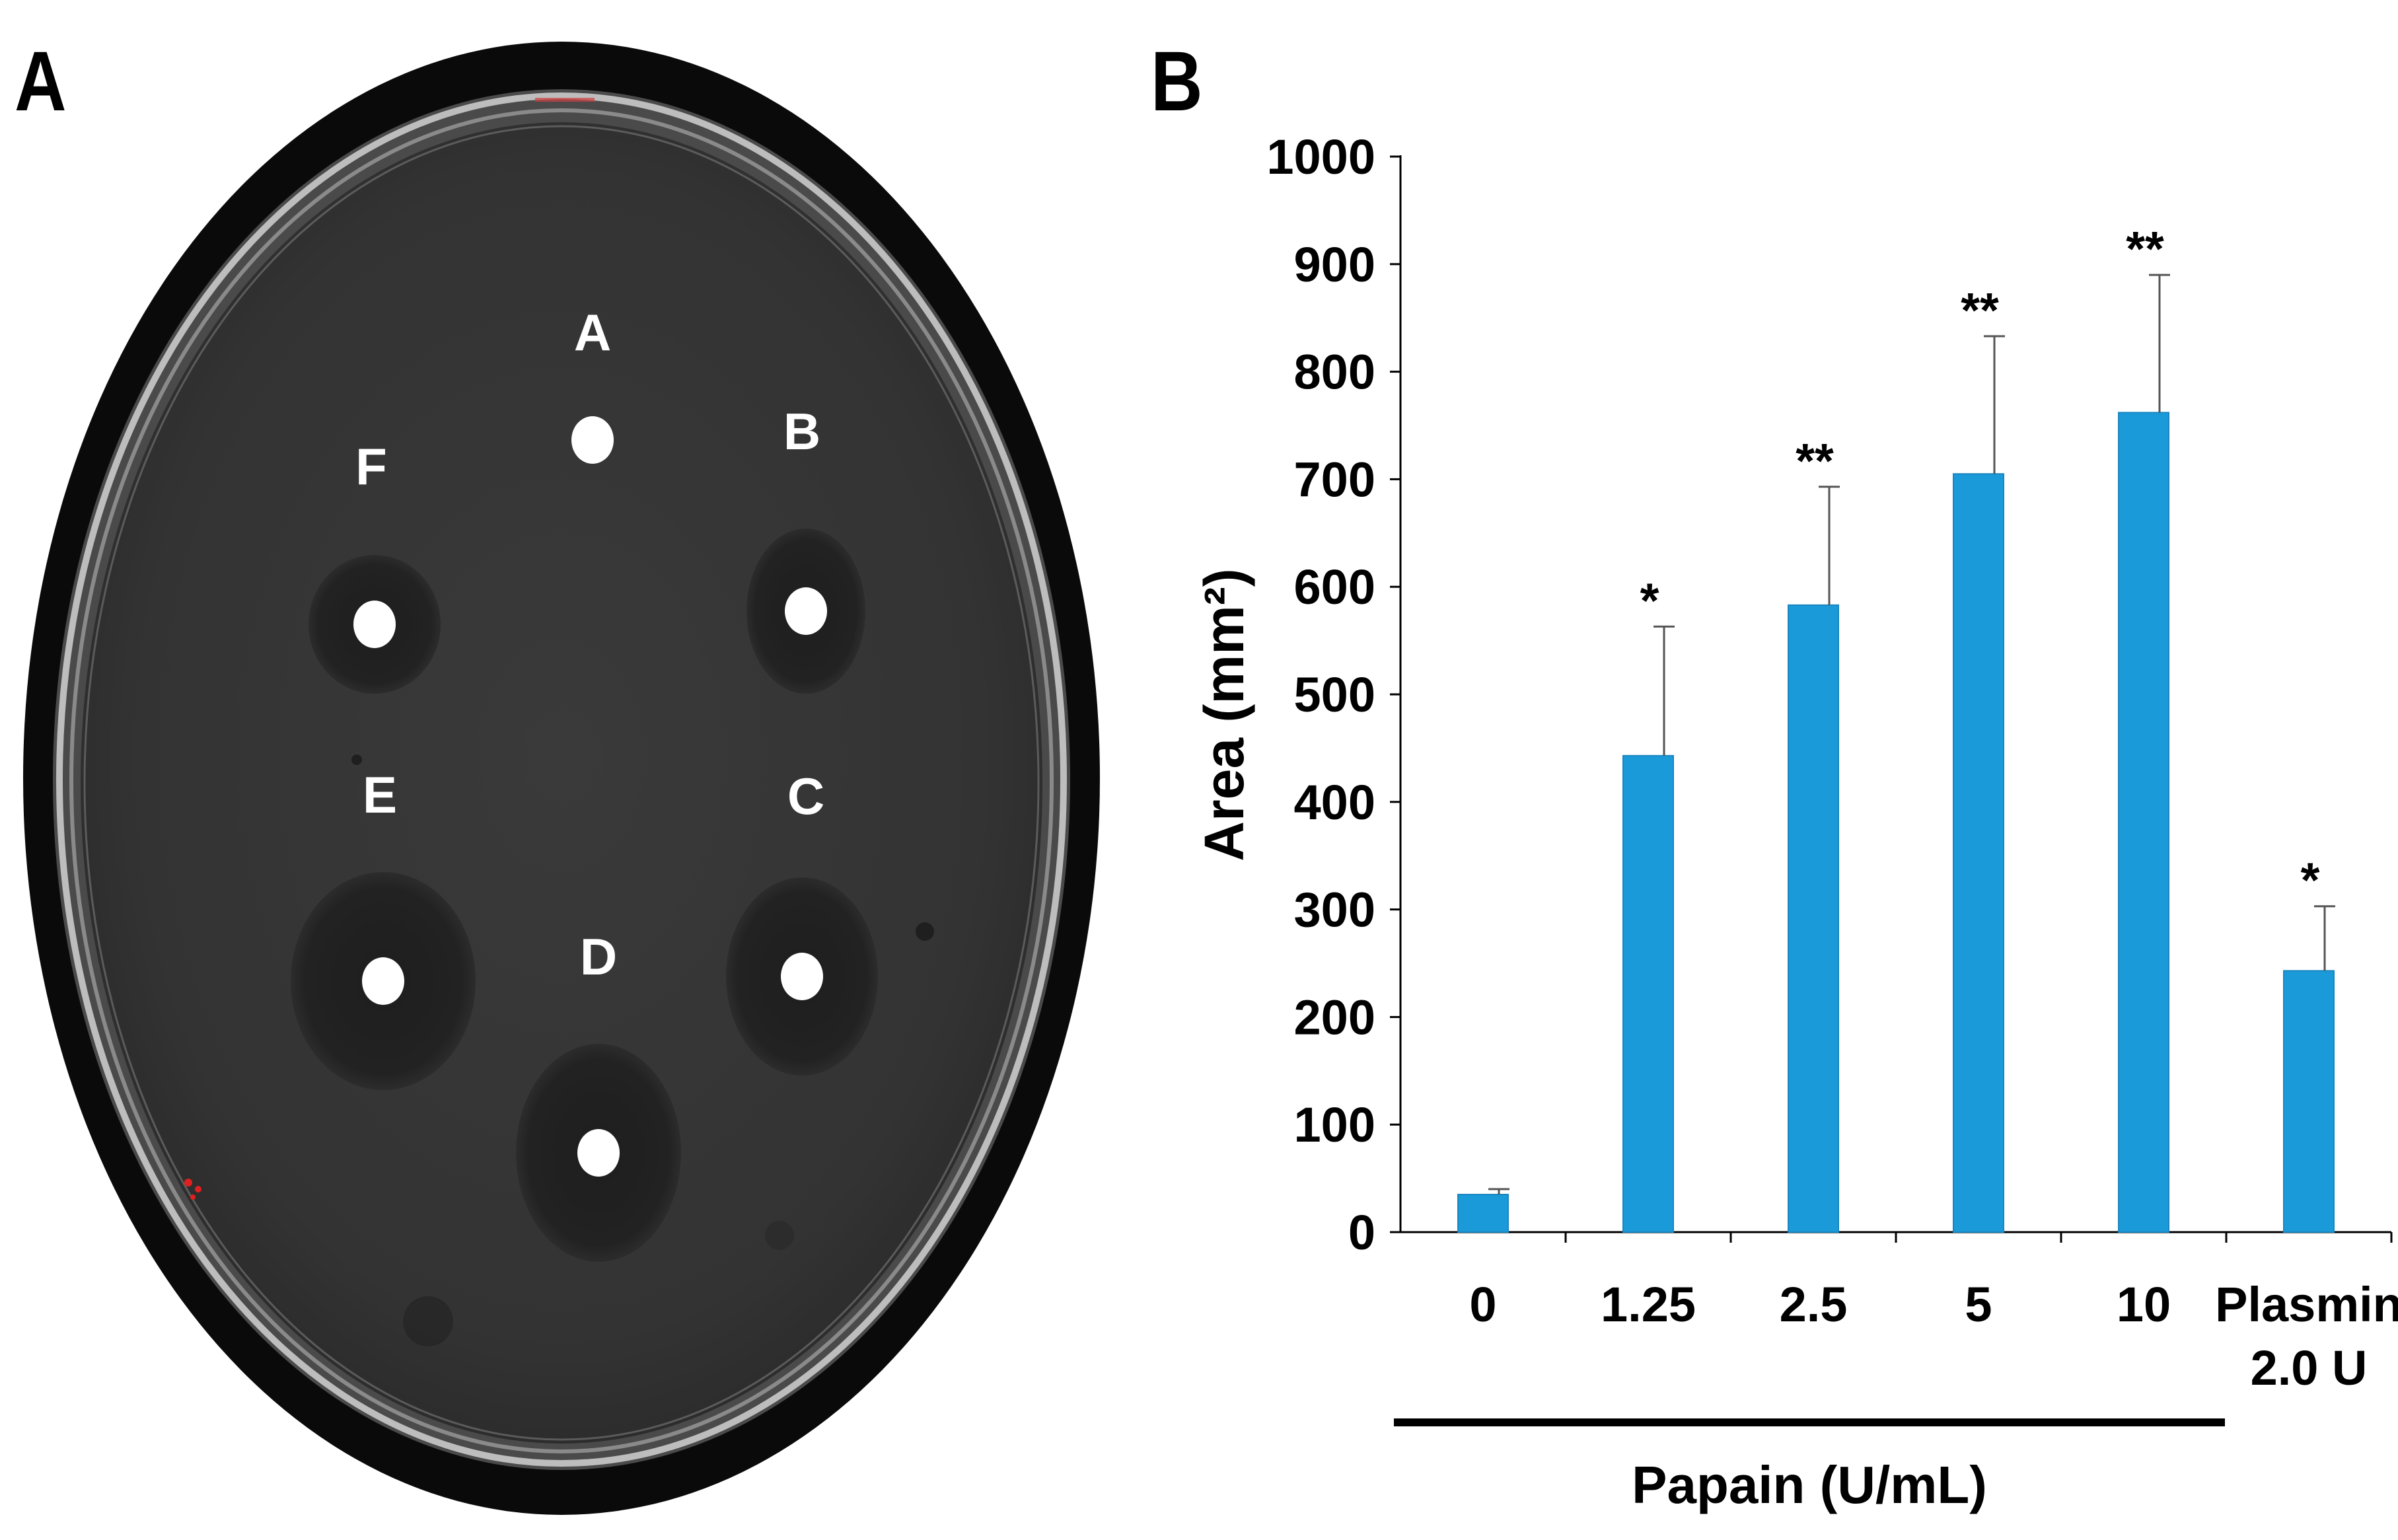  Describe the element at coordinates (592, 332) in the screenshot. I see `well-label-a: A` at that location.